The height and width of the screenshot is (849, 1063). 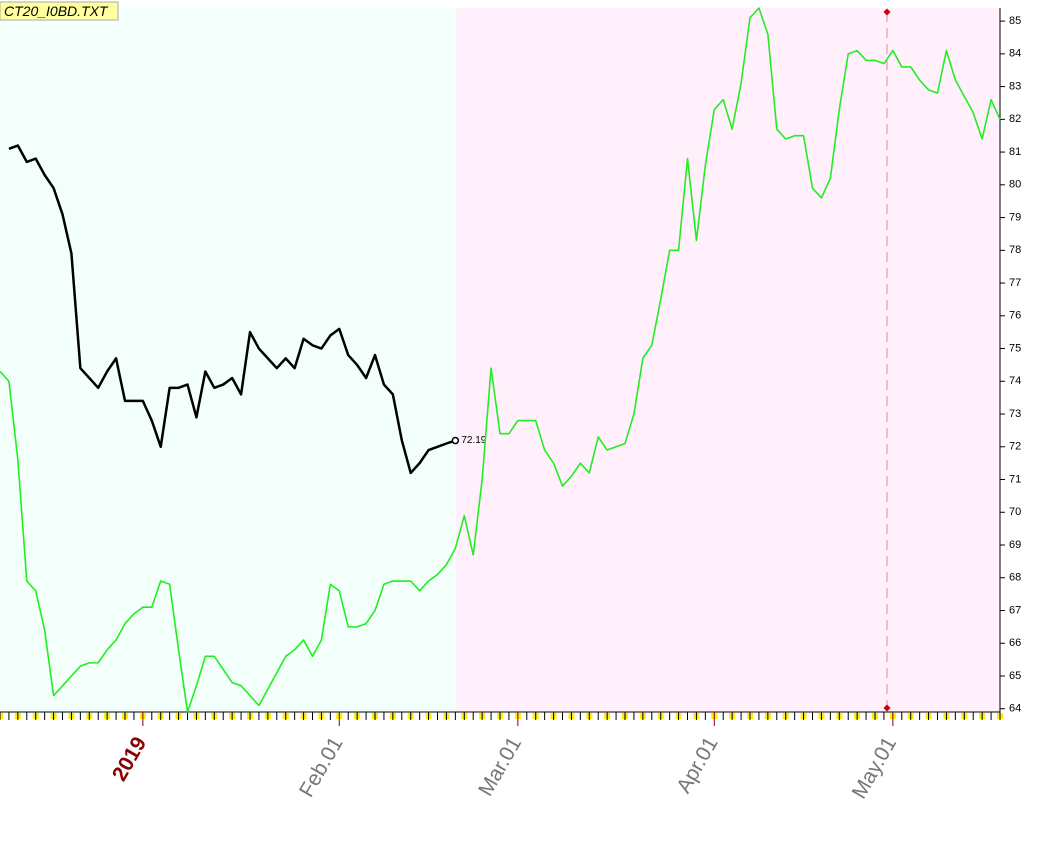 I want to click on y-tick-label: 68, so click(x=1015, y=578).